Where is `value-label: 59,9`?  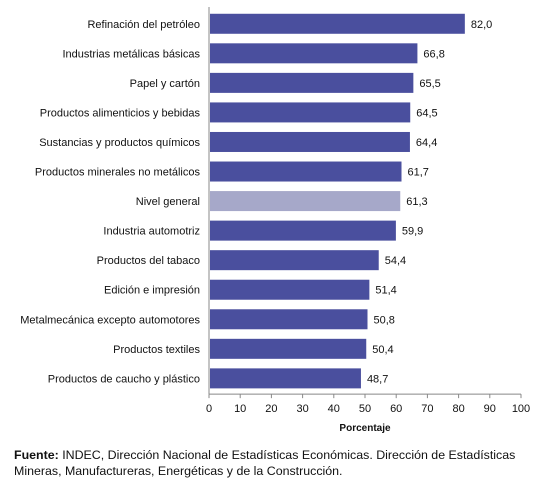 value-label: 59,9 is located at coordinates (412, 232).